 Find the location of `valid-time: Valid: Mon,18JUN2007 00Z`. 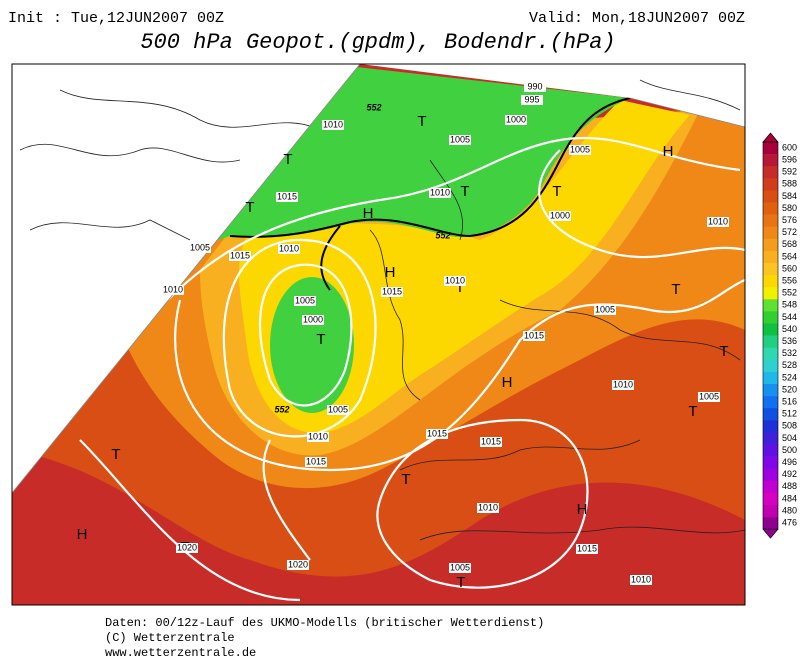

valid-time: Valid: Mon,18JUN2007 00Z is located at coordinates (637, 18).